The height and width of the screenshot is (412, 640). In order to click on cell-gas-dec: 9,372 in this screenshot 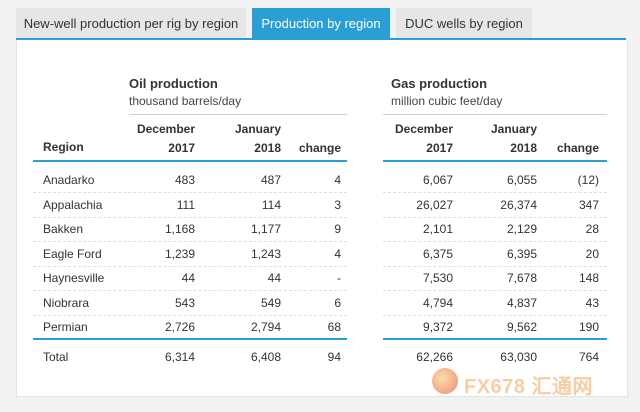, I will do `click(437, 327)`.